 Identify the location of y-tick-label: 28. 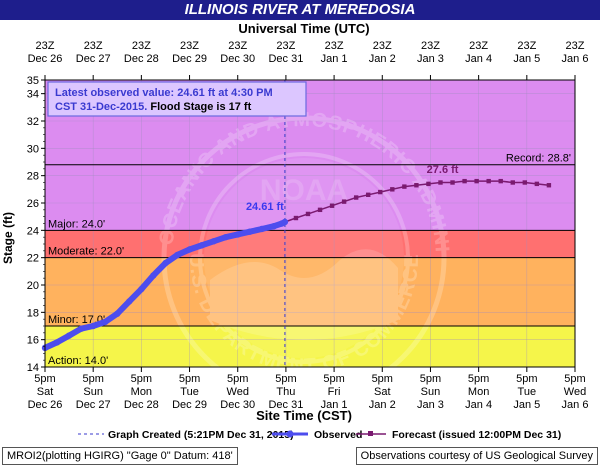
(33, 177).